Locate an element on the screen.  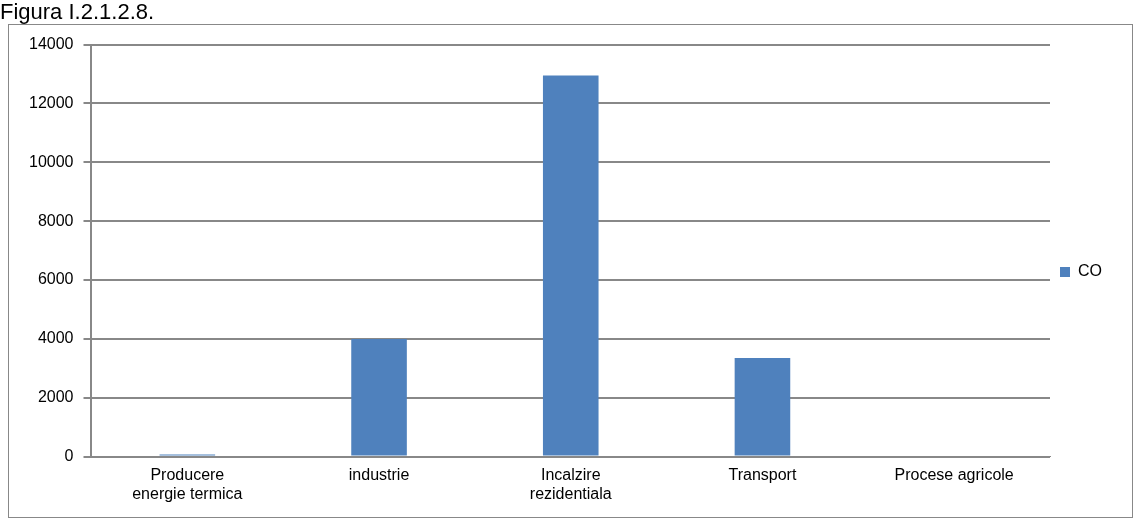
x-tick-label: Transport is located at coordinates (762, 474).